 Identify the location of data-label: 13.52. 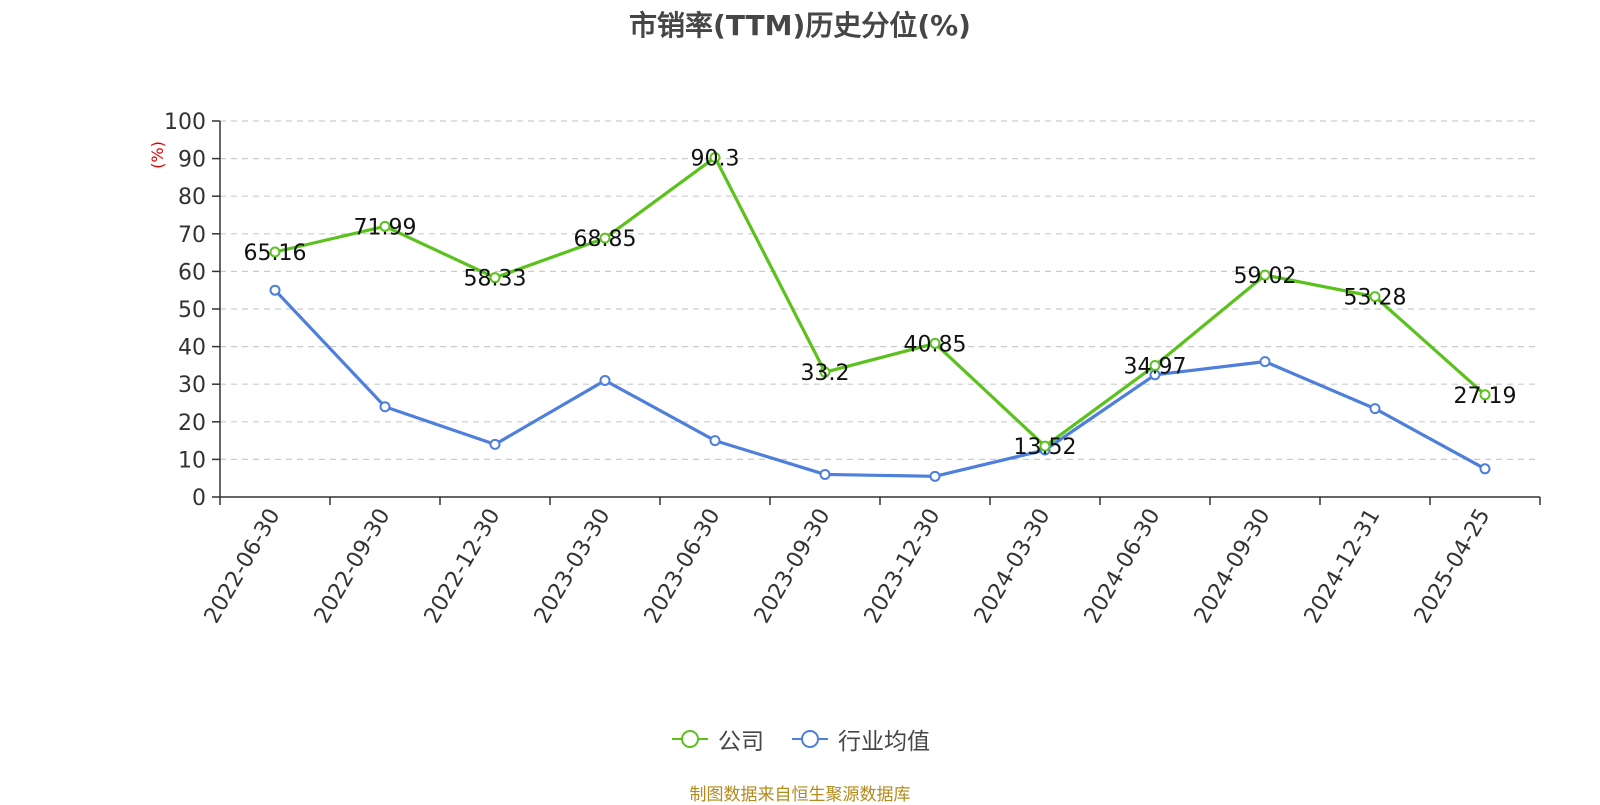
(1045, 447).